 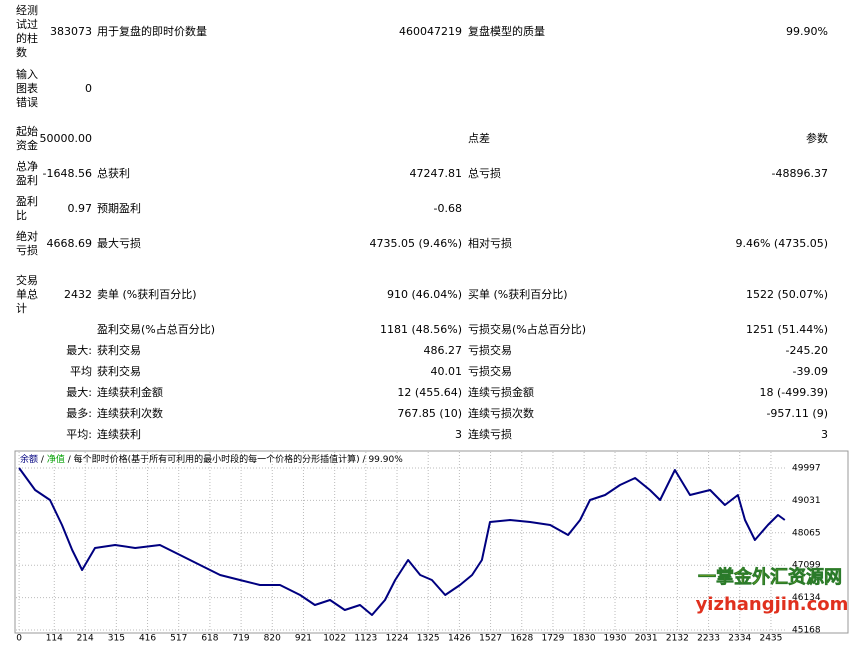 What do you see at coordinates (178, 639) in the screenshot?
I see `x-tick-label: 517` at bounding box center [178, 639].